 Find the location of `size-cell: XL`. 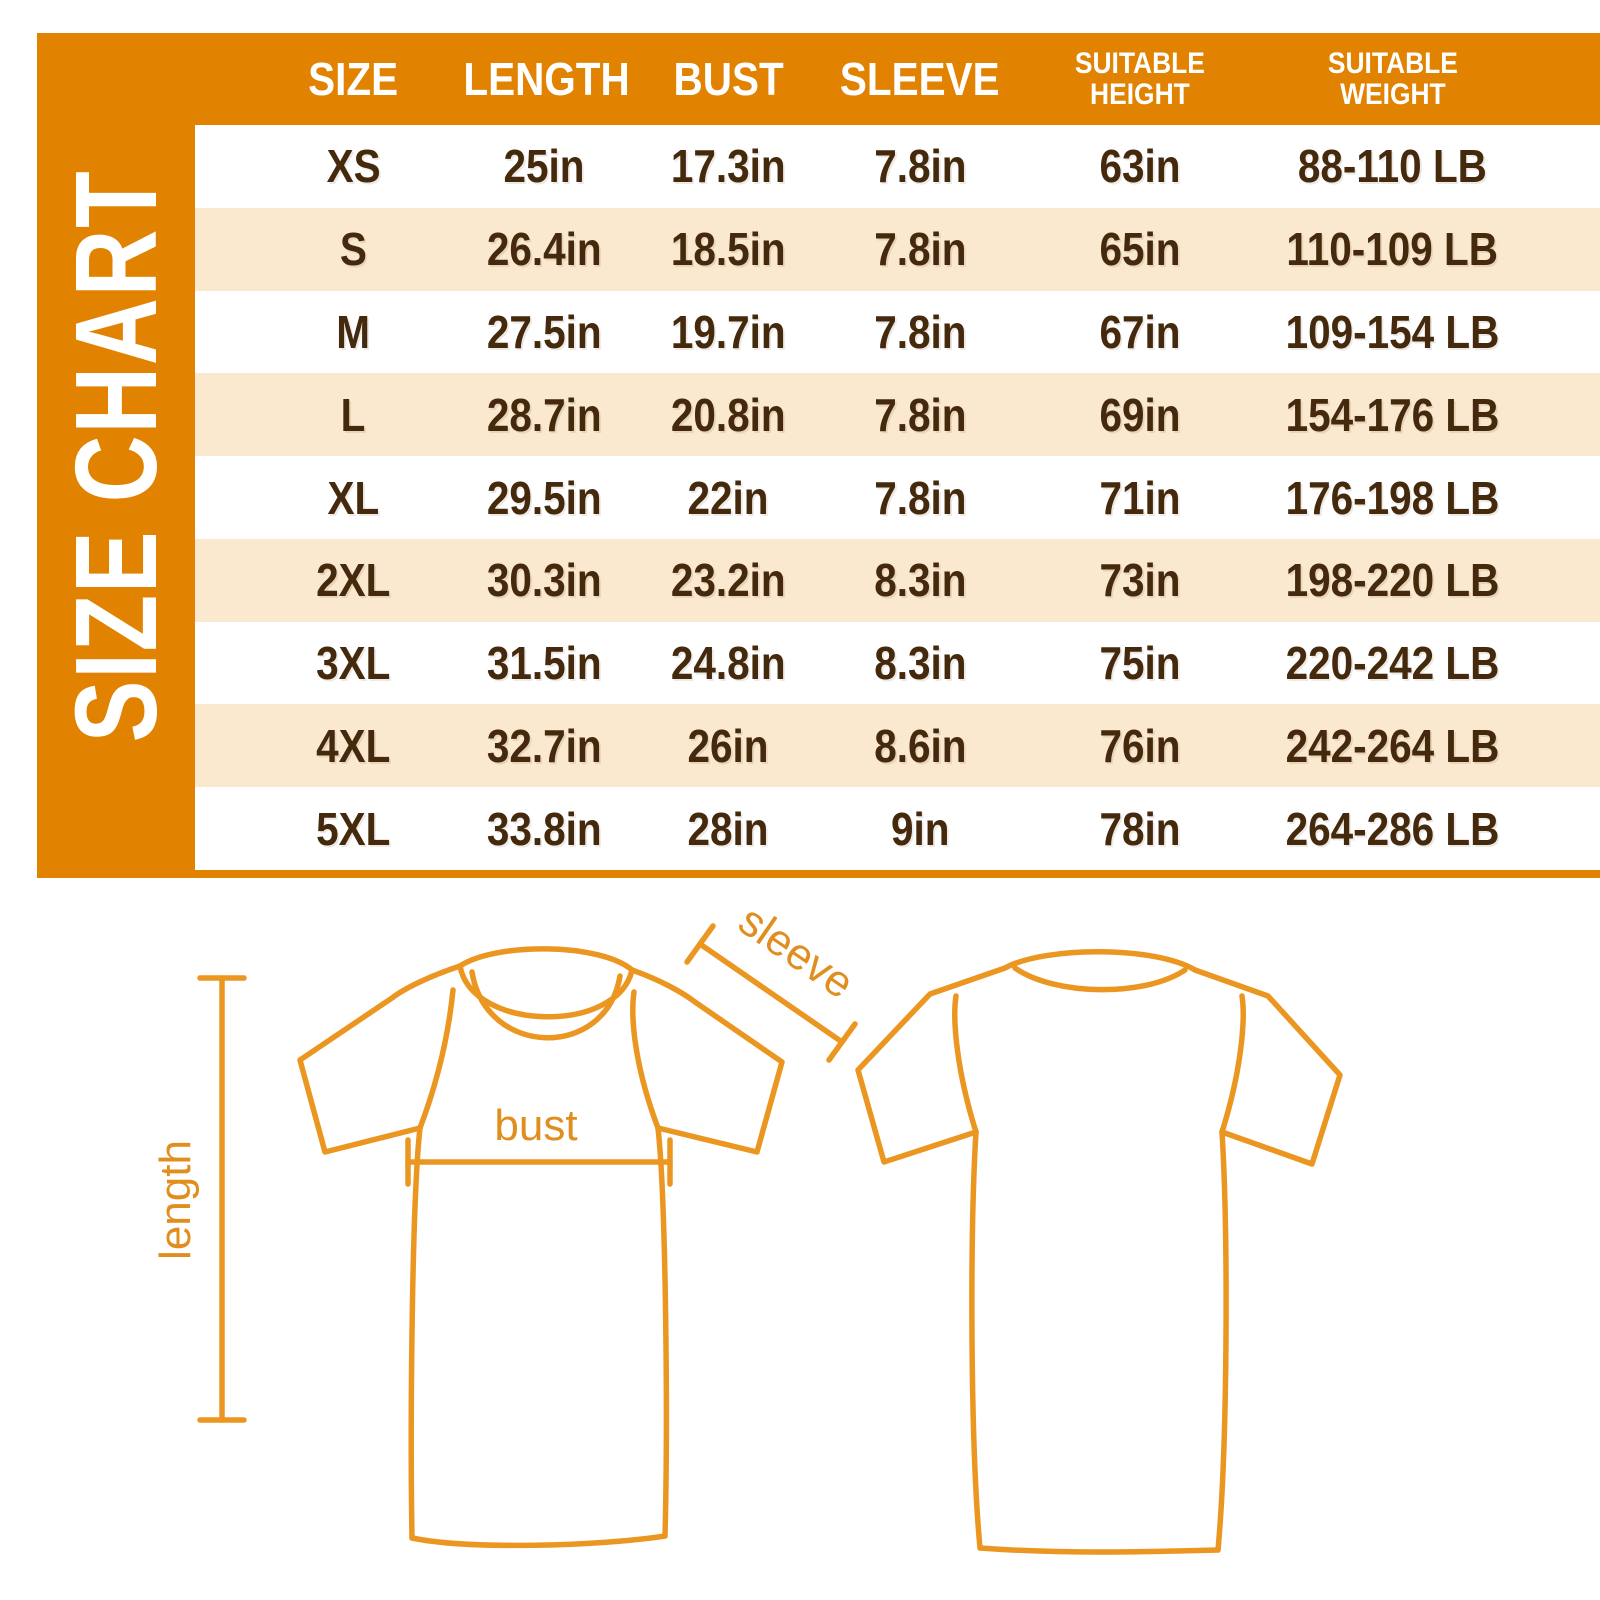

size-cell: XL is located at coordinates (353, 497).